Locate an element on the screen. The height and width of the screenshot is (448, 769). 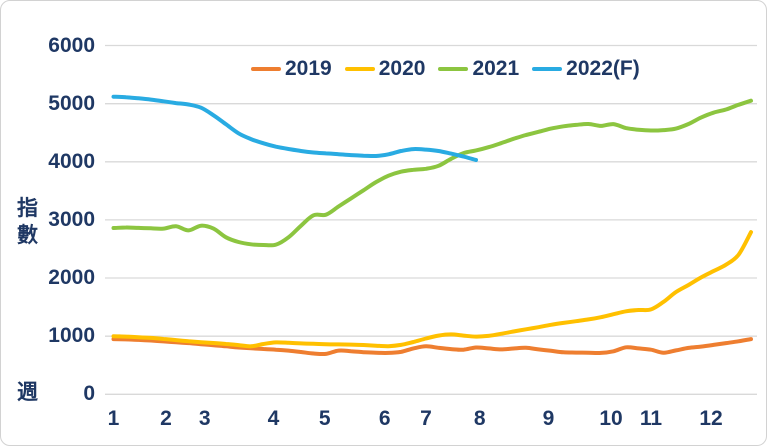
x-tick-label: 7 is located at coordinates (426, 418).